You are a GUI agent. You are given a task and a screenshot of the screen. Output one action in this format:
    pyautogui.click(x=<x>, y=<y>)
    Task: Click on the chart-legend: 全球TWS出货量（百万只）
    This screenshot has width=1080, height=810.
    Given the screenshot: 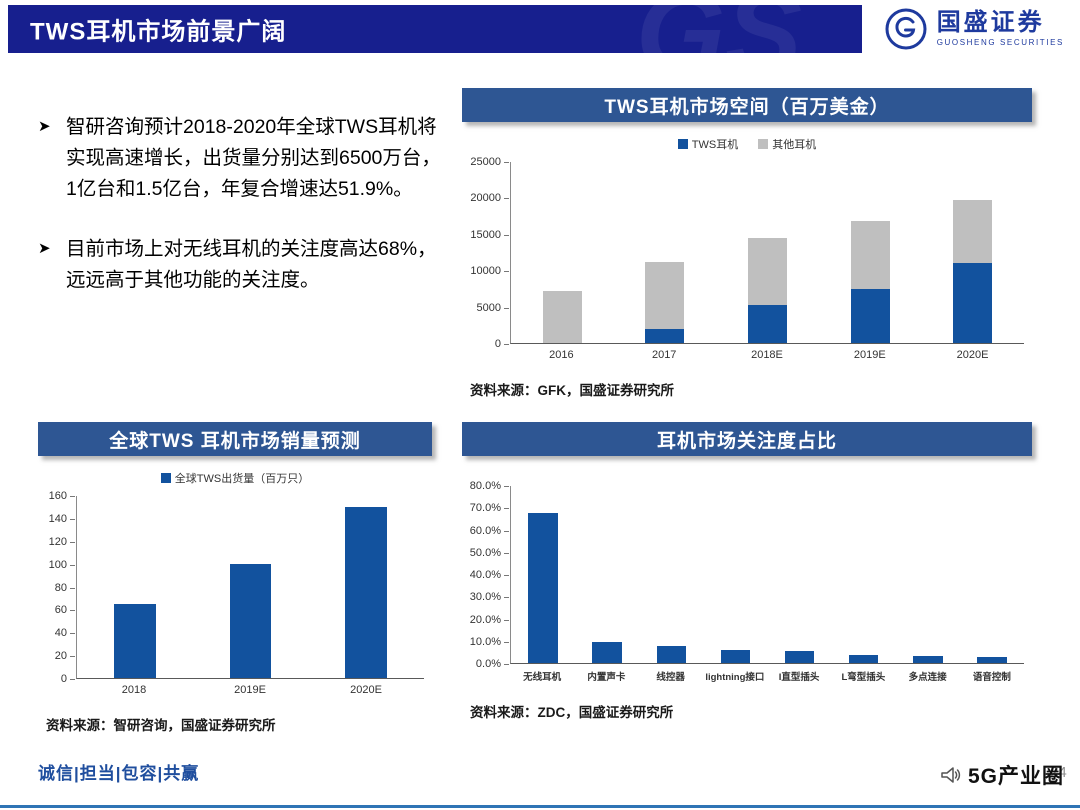 What is the action you would take?
    pyautogui.click(x=235, y=478)
    